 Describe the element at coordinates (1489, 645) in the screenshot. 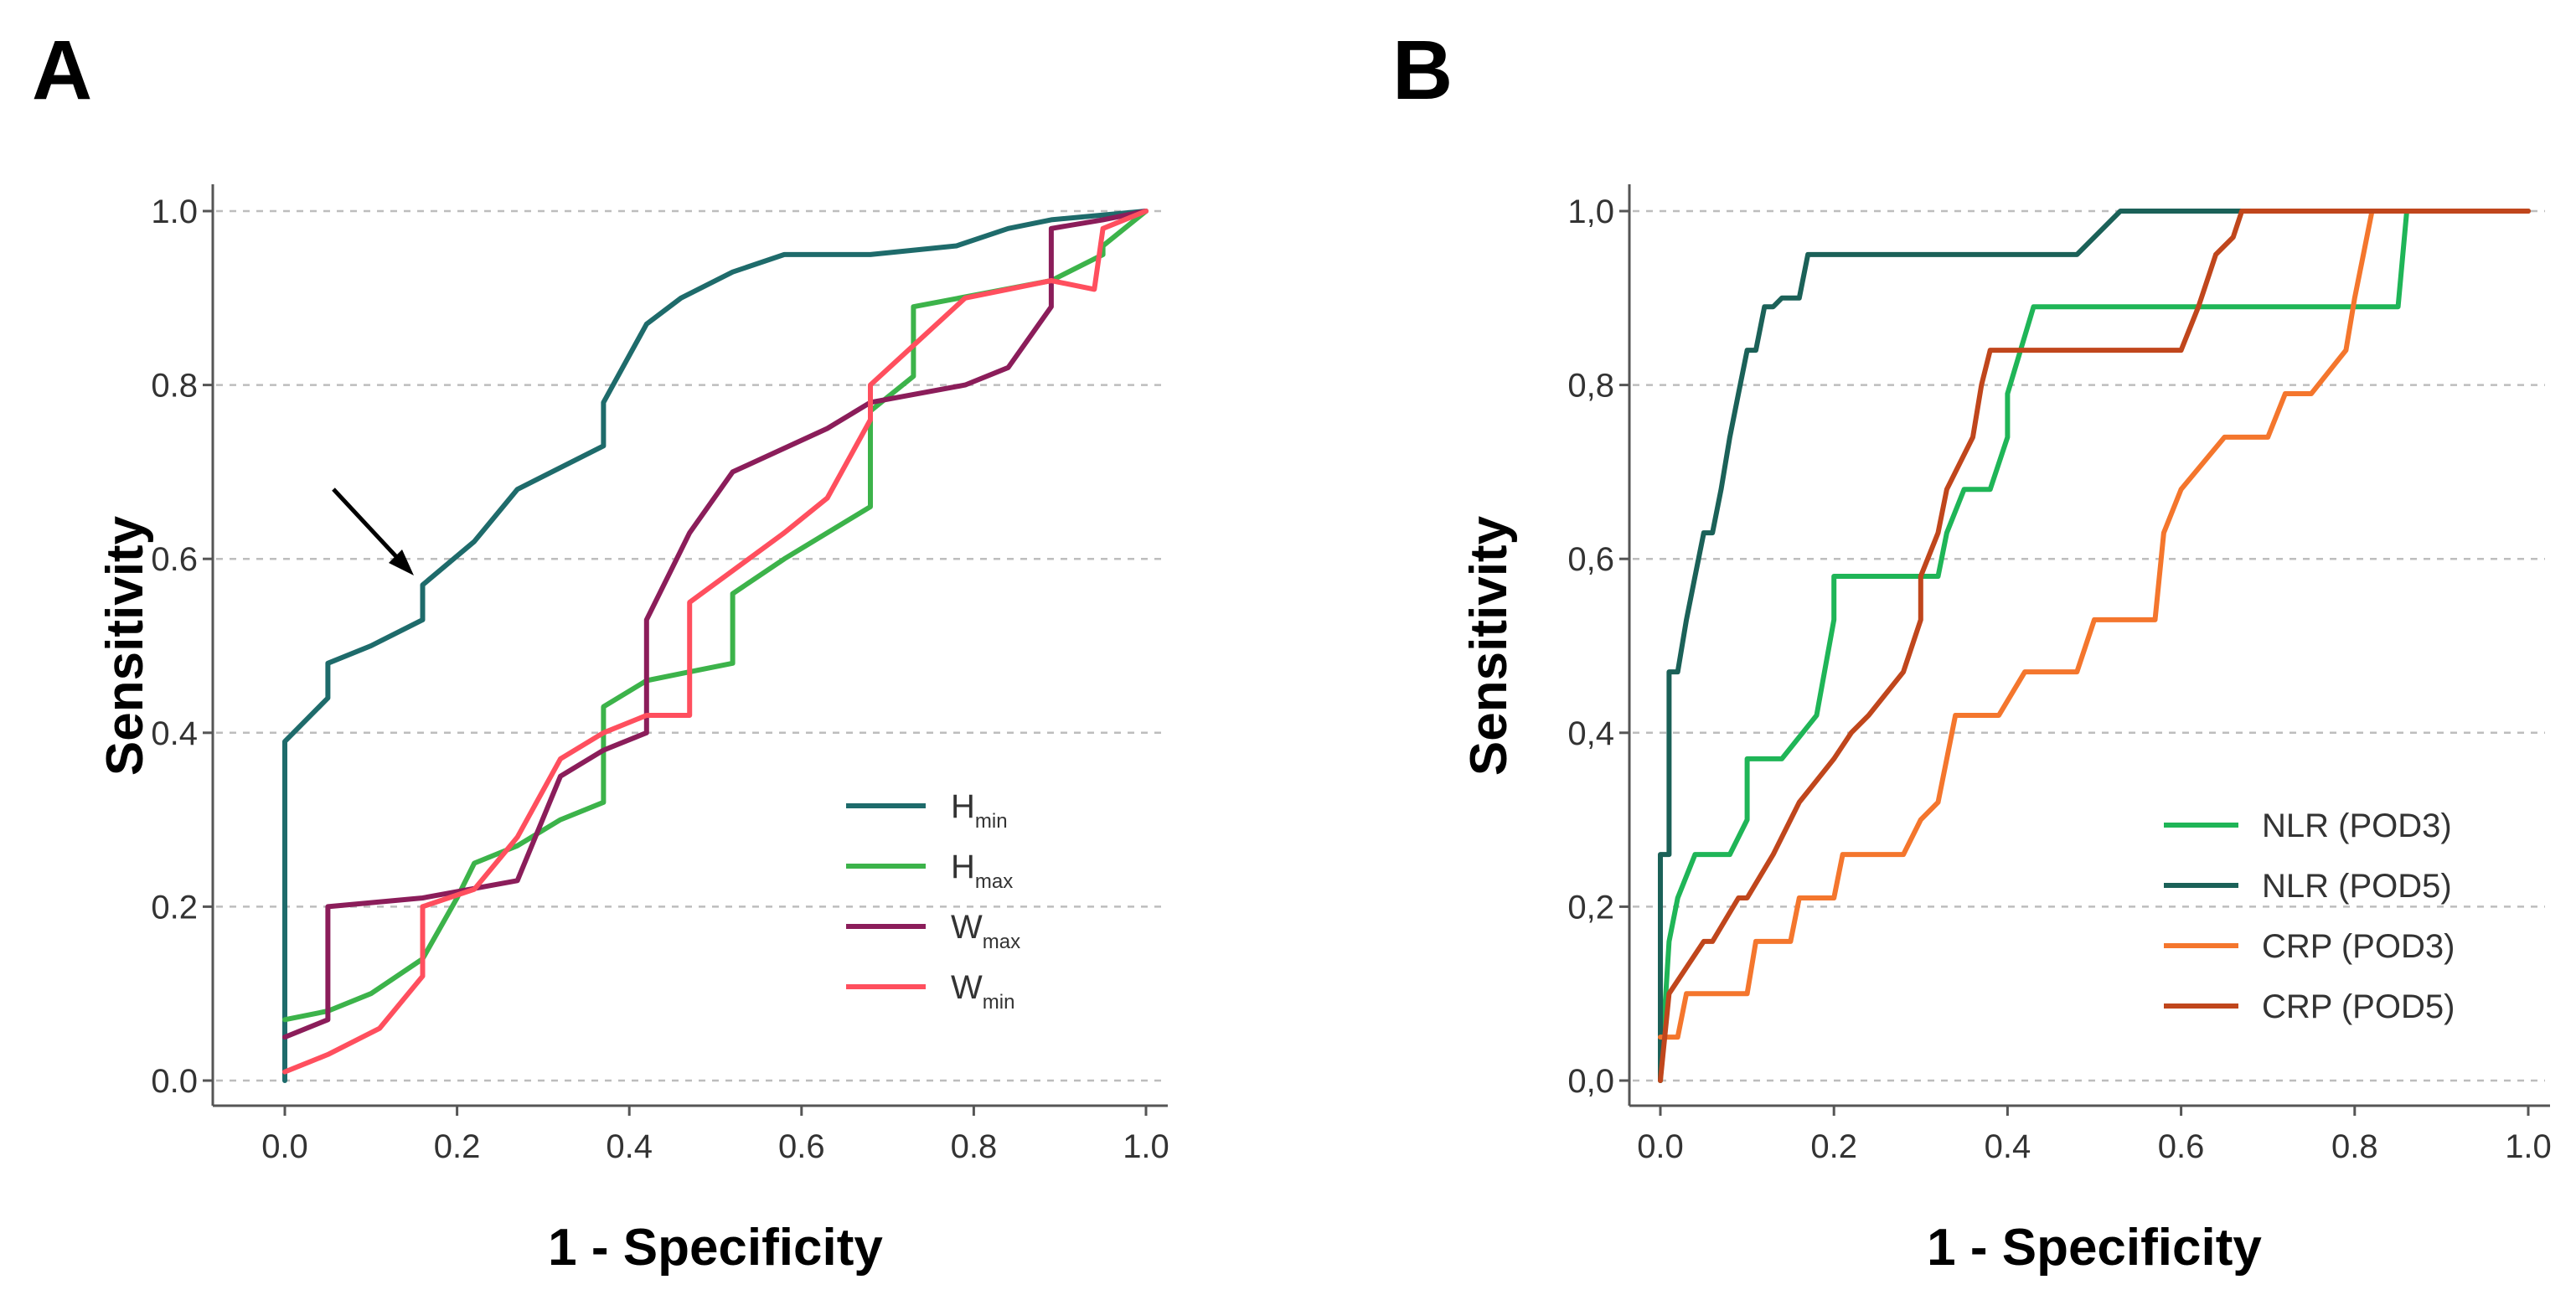

I see `panel-b-y-axis-title: Sensitivity` at that location.